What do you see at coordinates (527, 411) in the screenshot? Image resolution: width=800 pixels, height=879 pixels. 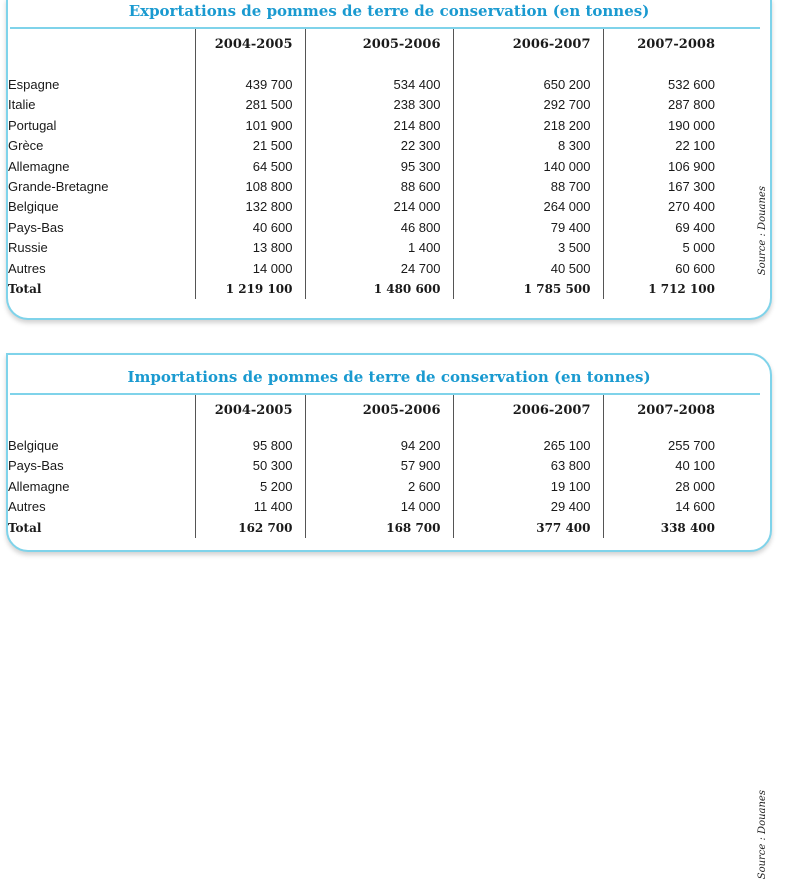 I see `imports-header-year: 2006-2007` at bounding box center [527, 411].